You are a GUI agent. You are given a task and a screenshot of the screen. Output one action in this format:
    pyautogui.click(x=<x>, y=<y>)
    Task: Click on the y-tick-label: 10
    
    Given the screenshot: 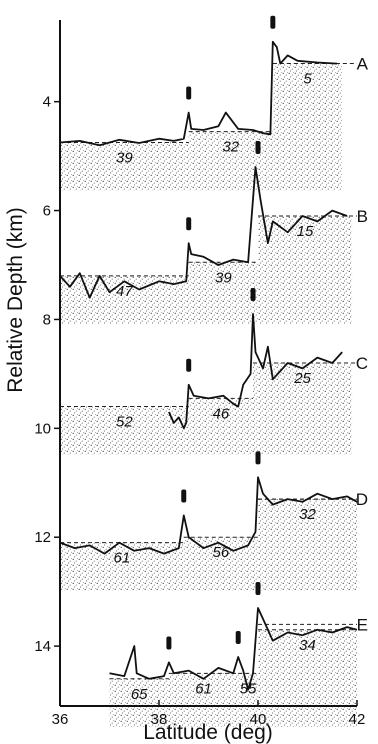 What is the action you would take?
    pyautogui.click(x=42, y=428)
    